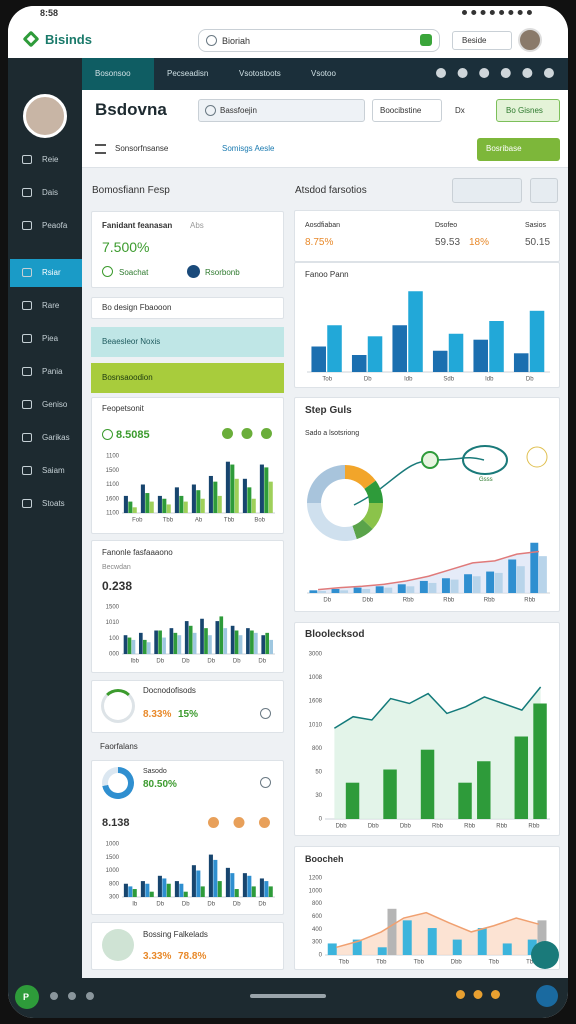 The width and height of the screenshot is (576, 1024). What do you see at coordinates (222, 272) in the screenshot?
I see `label: Rsorbonb` at bounding box center [222, 272].